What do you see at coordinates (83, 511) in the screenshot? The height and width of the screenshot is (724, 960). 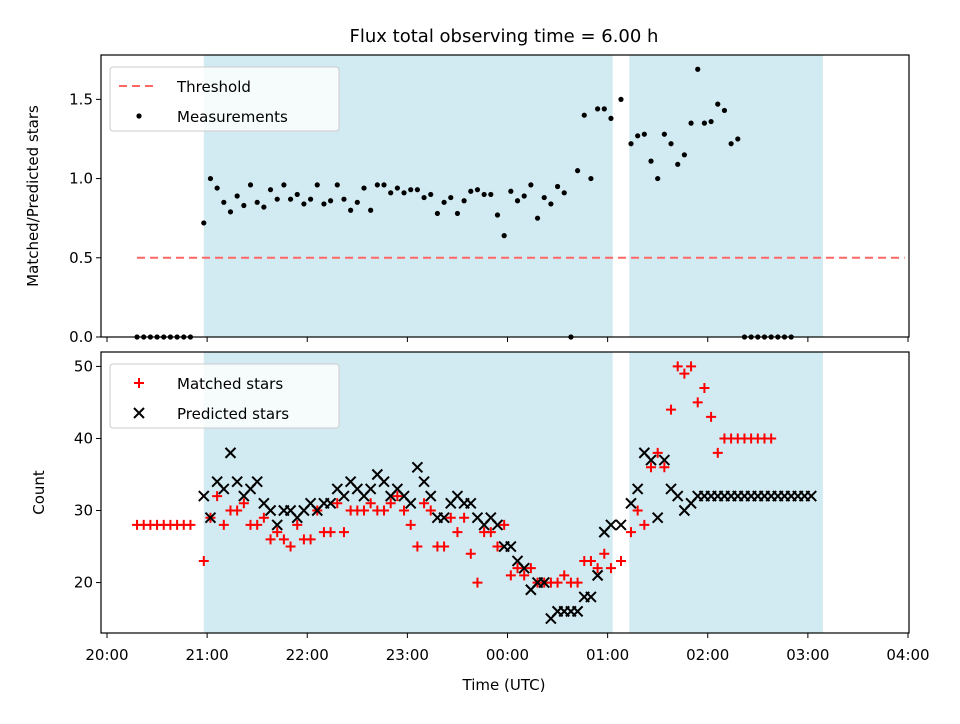 I see `y-tick-label: 30` at bounding box center [83, 511].